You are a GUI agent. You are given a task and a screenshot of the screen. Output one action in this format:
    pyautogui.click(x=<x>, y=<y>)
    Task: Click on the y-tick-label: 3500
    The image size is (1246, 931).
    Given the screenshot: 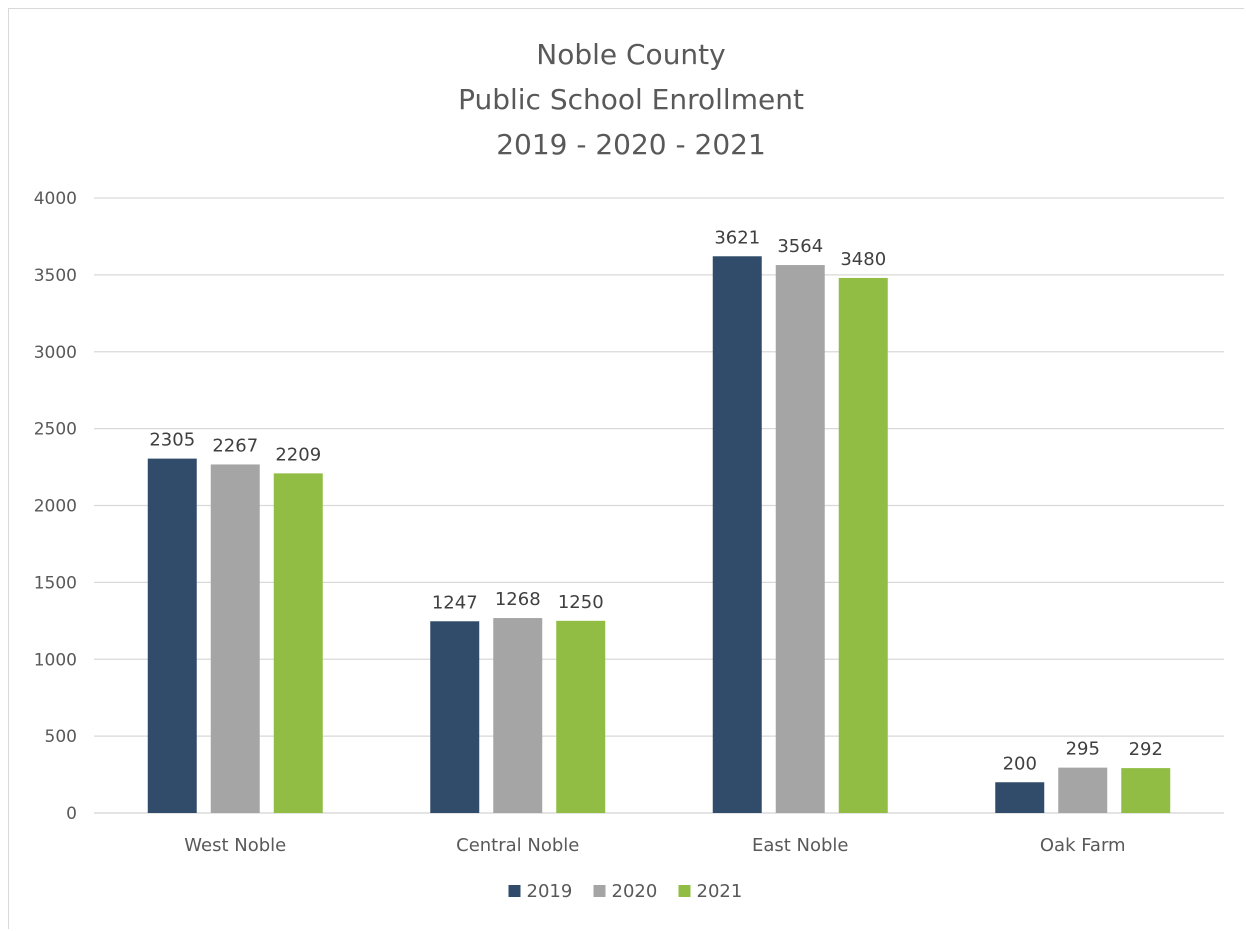 What is the action you would take?
    pyautogui.click(x=55, y=276)
    